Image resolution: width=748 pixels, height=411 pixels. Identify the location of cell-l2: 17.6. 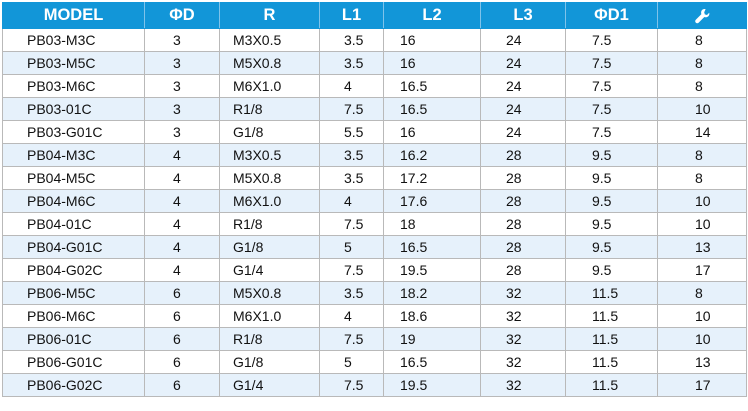
(432, 201).